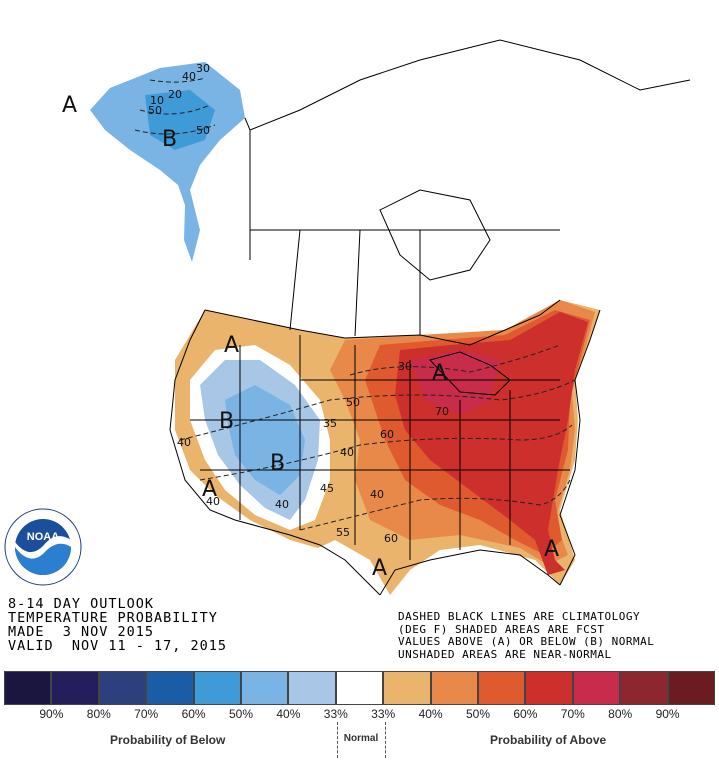 The width and height of the screenshot is (719, 760). What do you see at coordinates (580, 447) in the screenshot?
I see `atlantic-coast` at bounding box center [580, 447].